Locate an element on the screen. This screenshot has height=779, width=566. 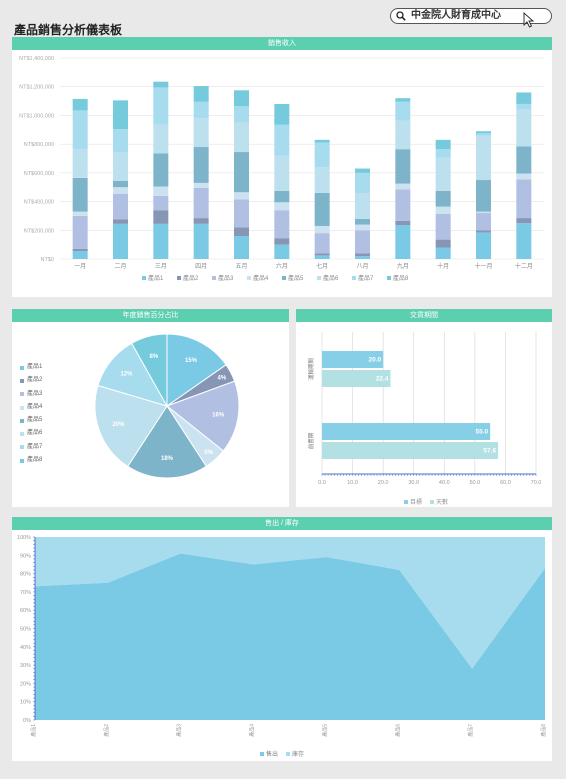
legend-item: 產品4 is located at coordinates (31, 407).